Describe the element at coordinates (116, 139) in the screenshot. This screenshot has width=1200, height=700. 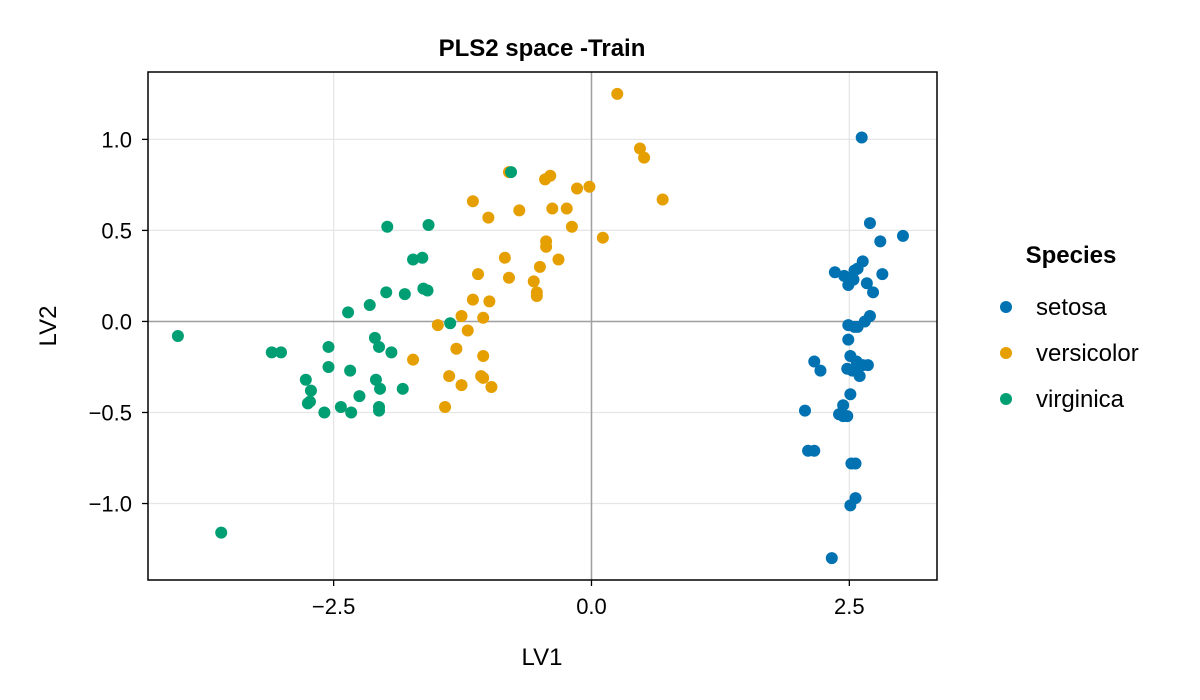
I see `y-tick-label: 1.0` at that location.